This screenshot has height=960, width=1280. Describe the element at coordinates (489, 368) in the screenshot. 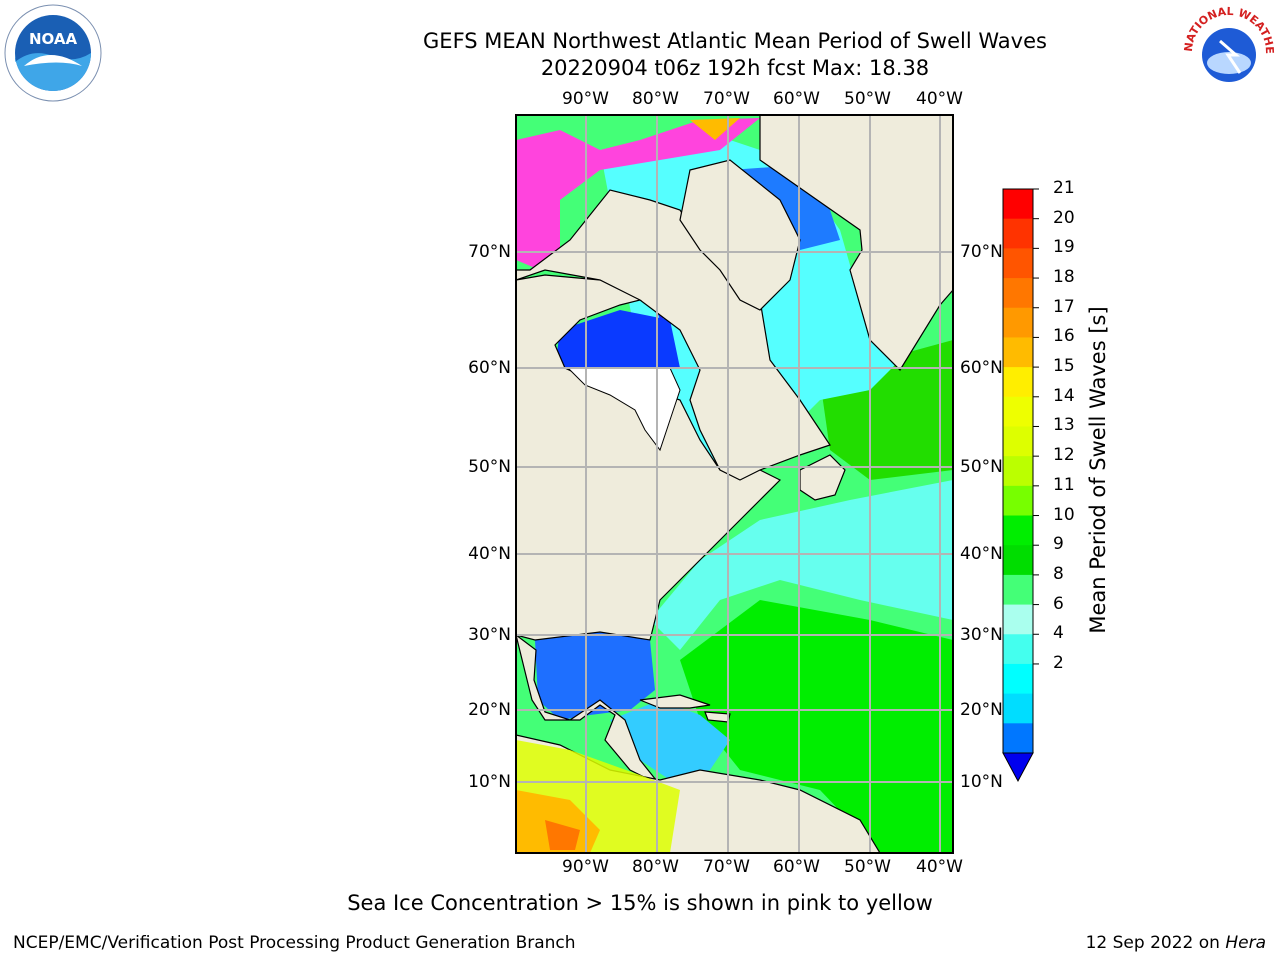

I see `lat-label-left: 60°N` at that location.